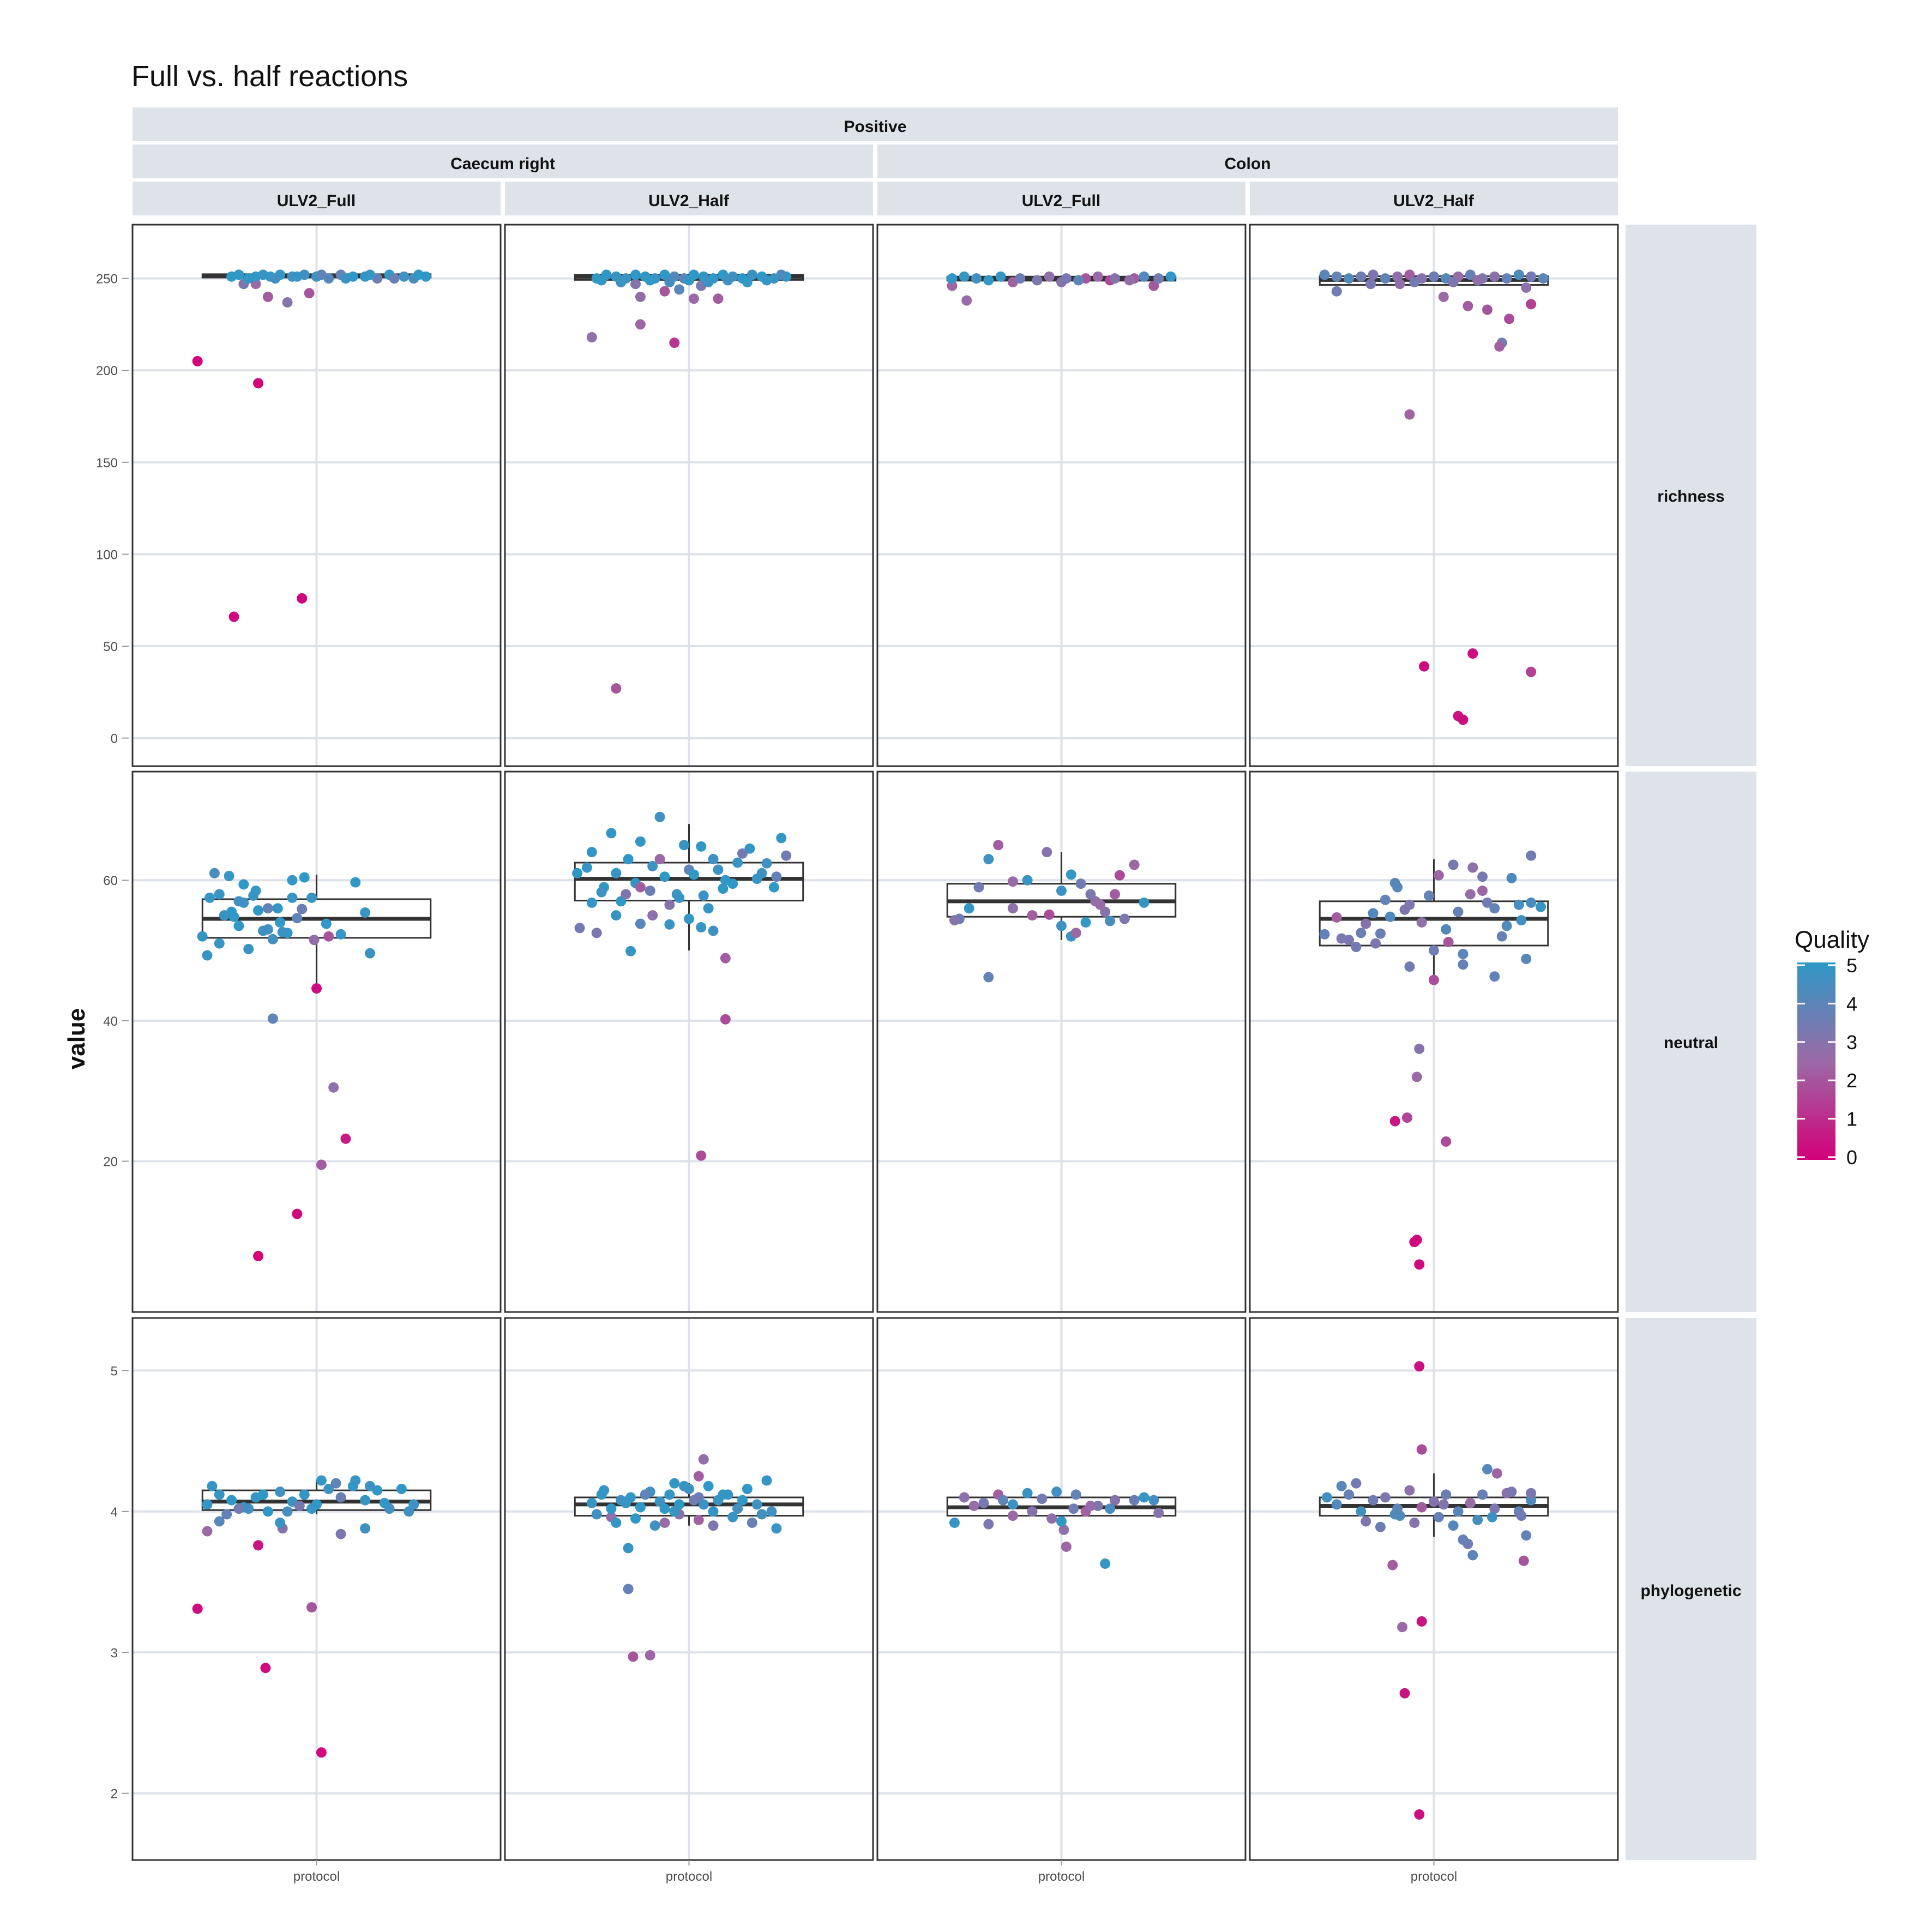 The width and height of the screenshot is (1932, 1932). Describe the element at coordinates (76, 1039) in the screenshot. I see `y-axis-label: value` at that location.